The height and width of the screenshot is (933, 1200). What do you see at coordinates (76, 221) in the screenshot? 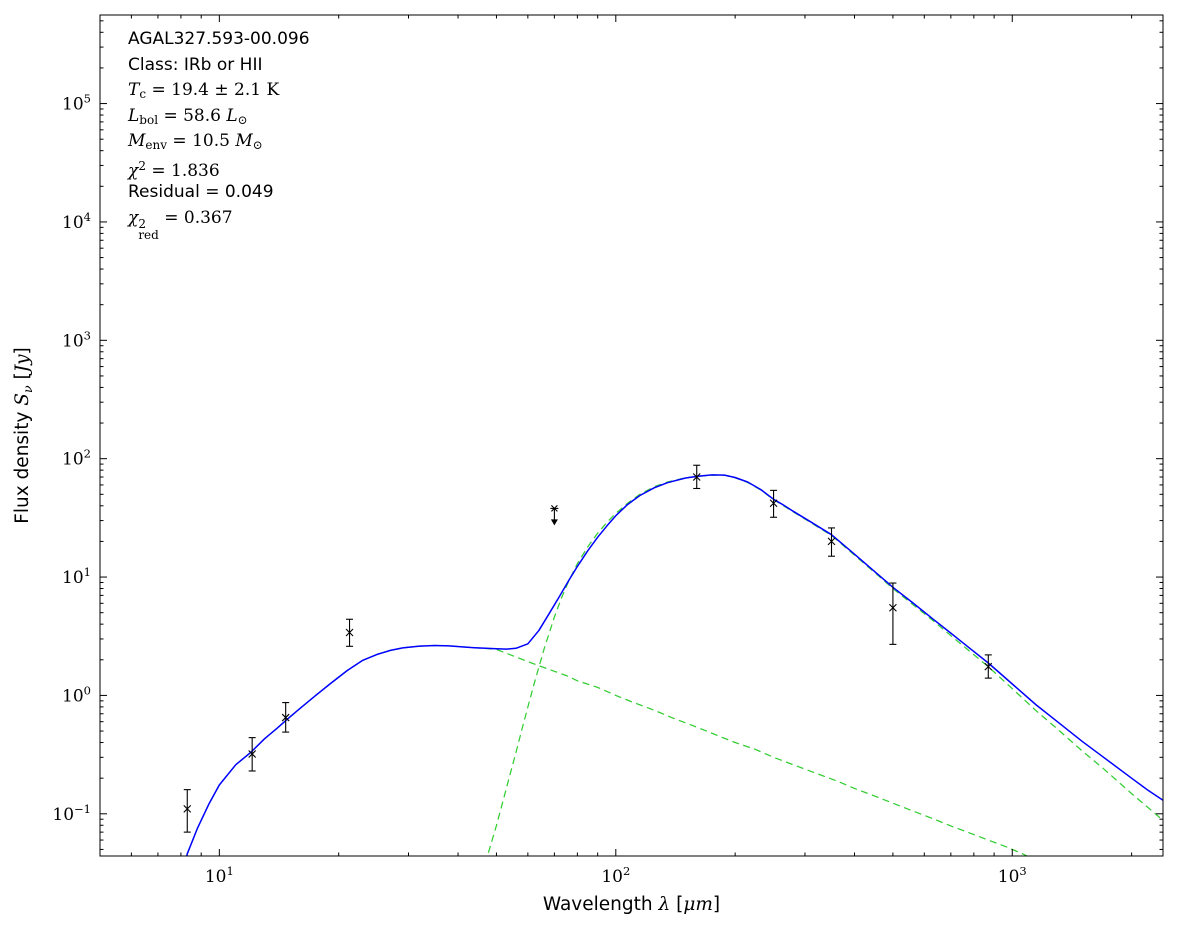
I see `y-tick-label: 10⁴` at bounding box center [76, 221].